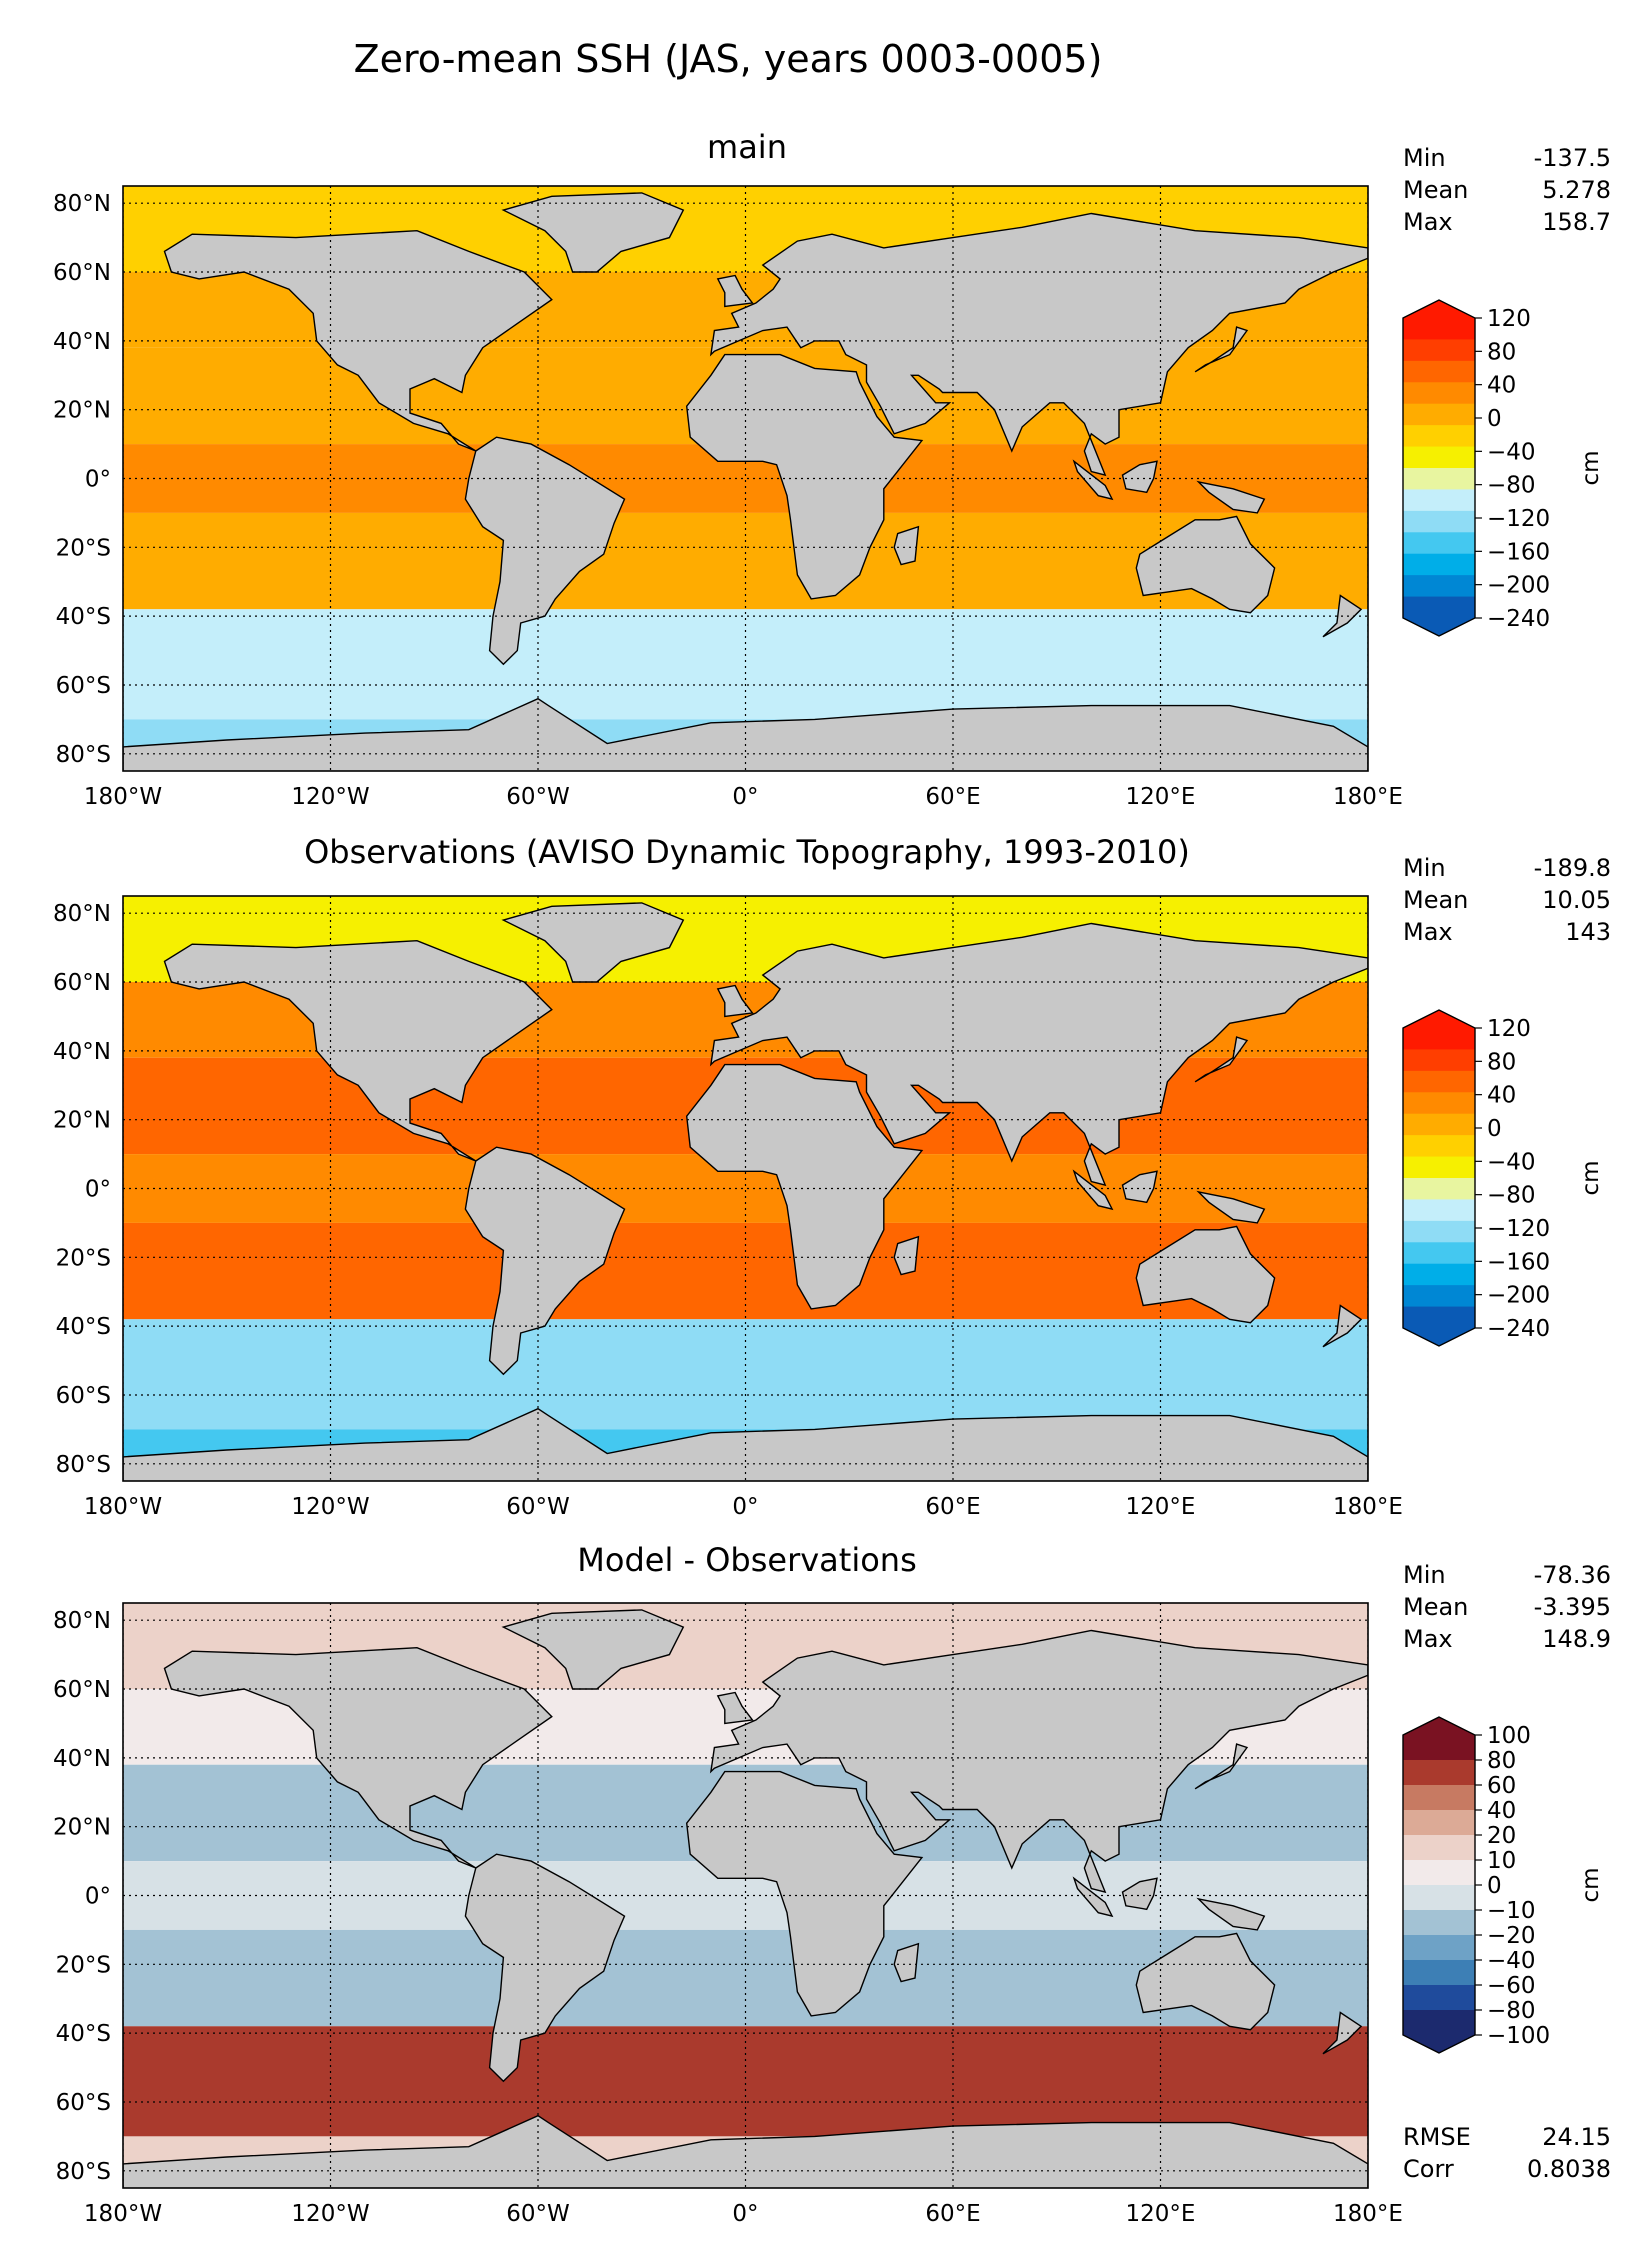 The height and width of the screenshot is (2265, 1651). What do you see at coordinates (728, 59) in the screenshot?
I see `figure-suptitle: Zero-mean SSH (JAS, years 0003-0005)` at bounding box center [728, 59].